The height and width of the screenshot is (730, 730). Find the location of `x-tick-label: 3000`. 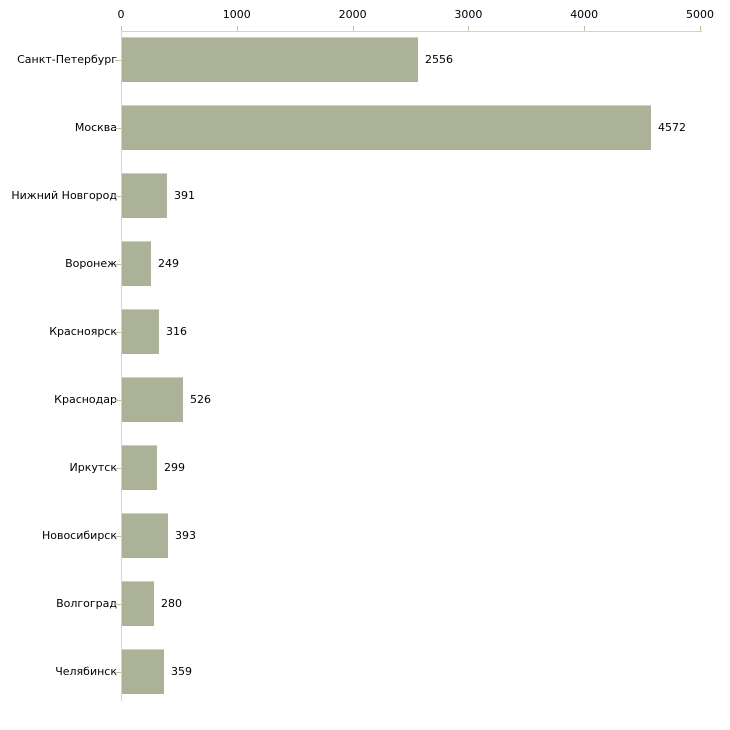

x-tick-label: 3000 is located at coordinates (468, 14).